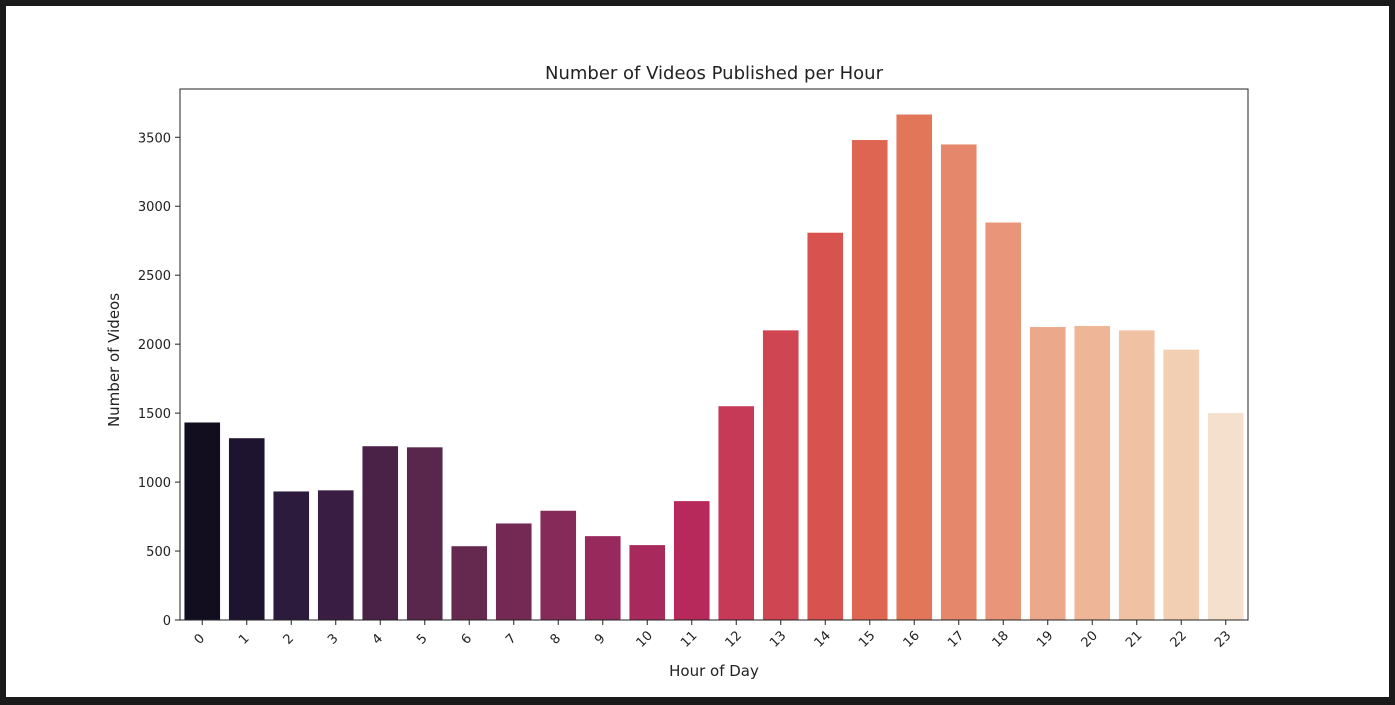 This screenshot has height=705, width=1395. Describe the element at coordinates (200, 639) in the screenshot. I see `x-tick-label: 0` at that location.